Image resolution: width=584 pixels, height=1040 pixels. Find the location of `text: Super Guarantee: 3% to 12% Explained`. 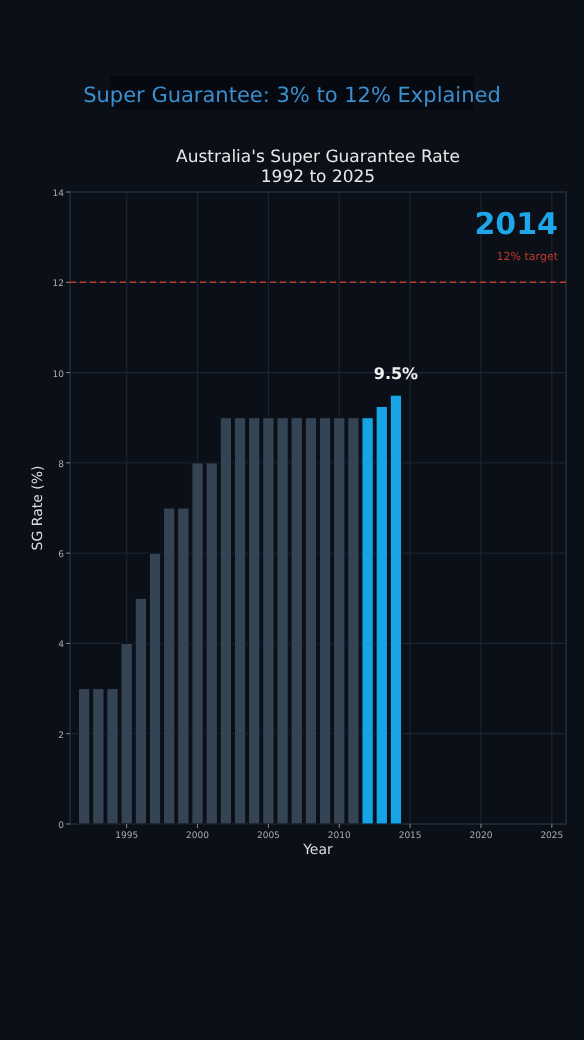

text: Super Guarantee: 3% to 12% Explained is located at coordinates (292, 96).